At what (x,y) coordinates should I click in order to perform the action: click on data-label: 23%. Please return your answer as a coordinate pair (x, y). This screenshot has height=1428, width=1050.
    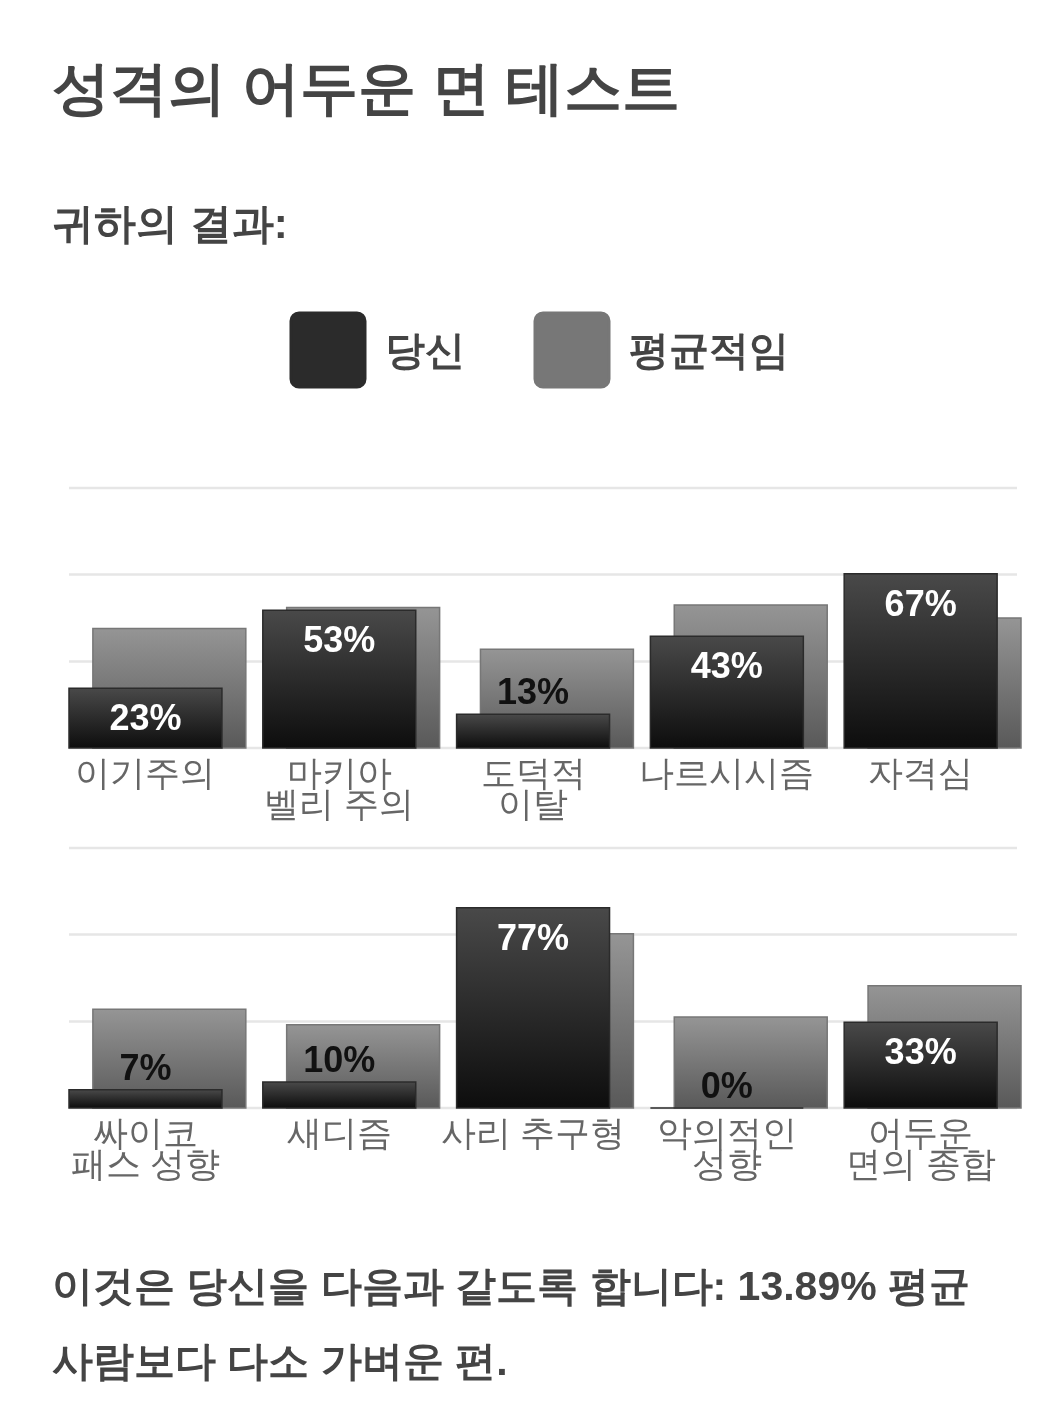
    Looking at the image, I should click on (145, 718).